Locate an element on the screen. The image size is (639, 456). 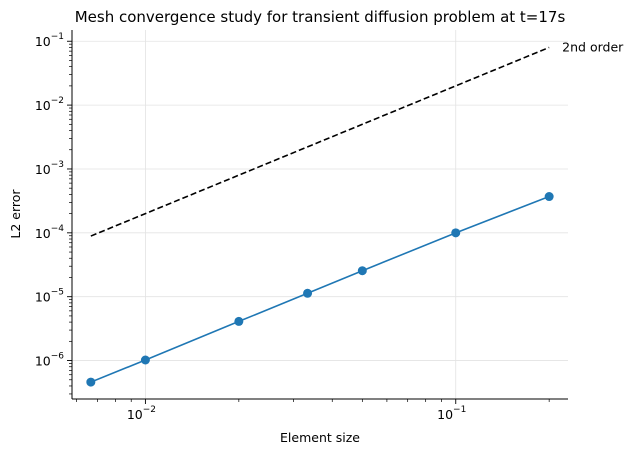
slope-annotation: 2nd order is located at coordinates (593, 46).